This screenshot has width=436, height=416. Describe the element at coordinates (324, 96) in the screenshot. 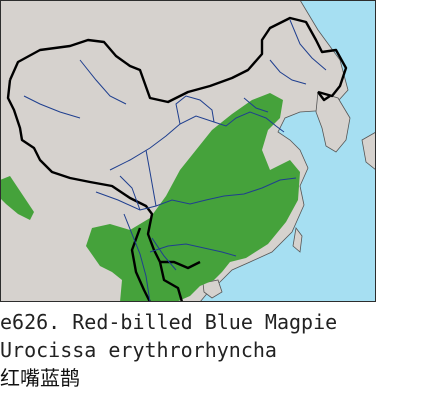

I see `border-korea` at that location.